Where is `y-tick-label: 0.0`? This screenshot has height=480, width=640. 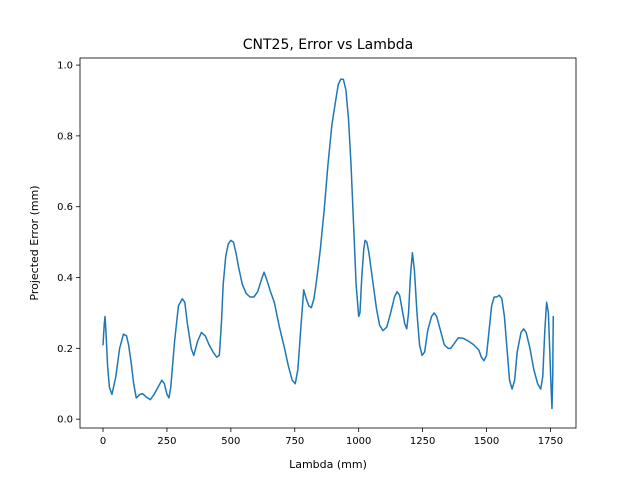 y-tick-label: 0.0 is located at coordinates (65, 420).